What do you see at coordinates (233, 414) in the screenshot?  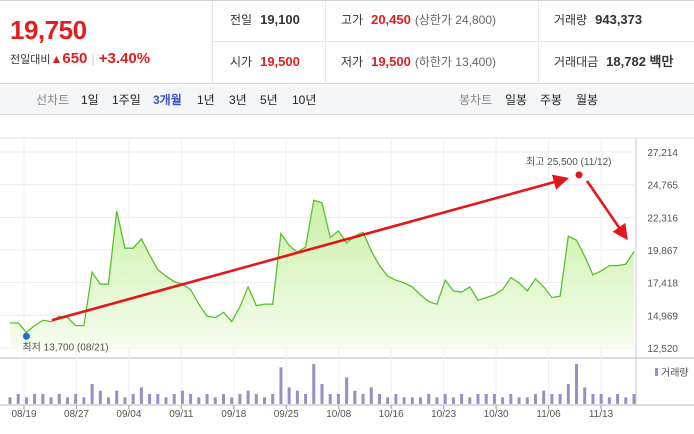 I see `x-tick-label: 09/18` at bounding box center [233, 414].